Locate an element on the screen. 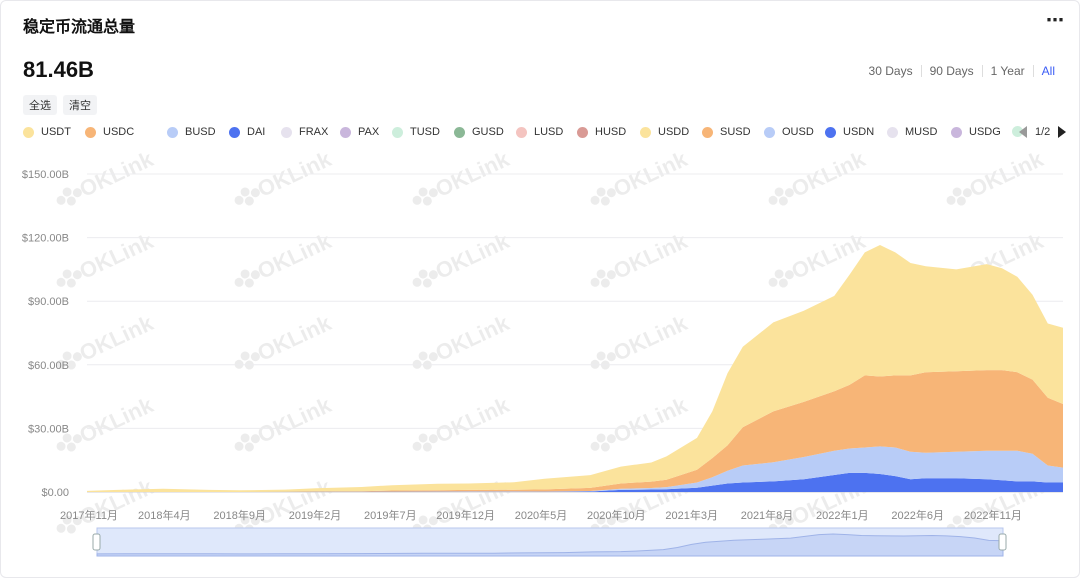  range-1-year: 1 Year is located at coordinates (1007, 71).